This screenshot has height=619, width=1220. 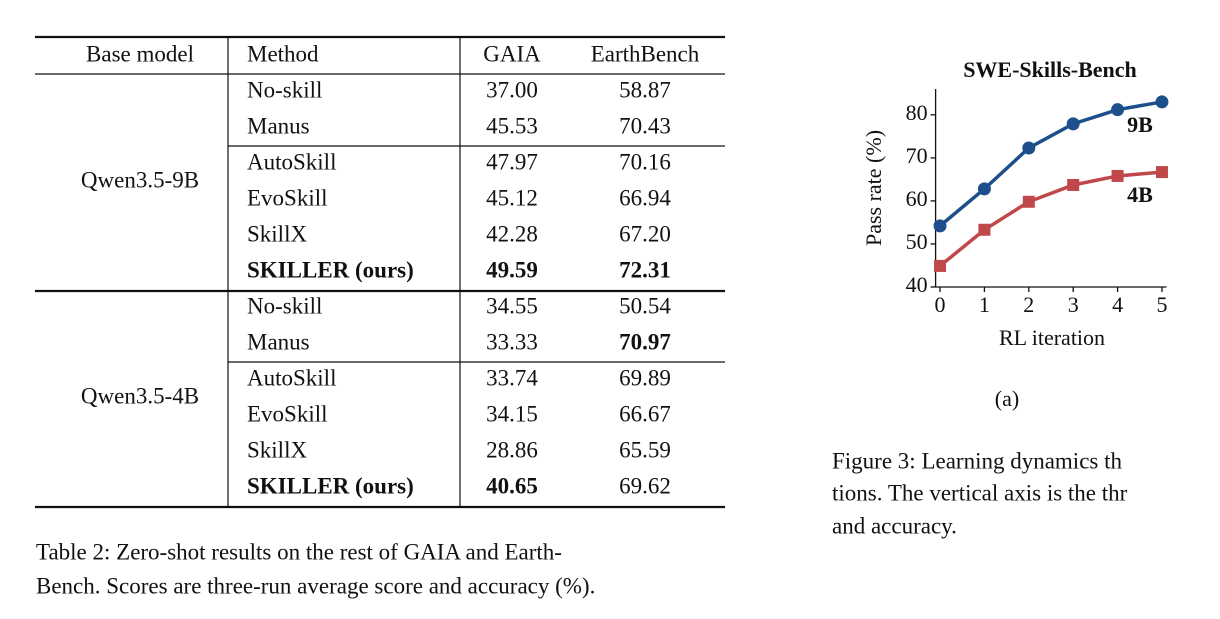 I want to click on figure-caption-line: Figure 3: Learning dynamics th, so click(x=977, y=460).